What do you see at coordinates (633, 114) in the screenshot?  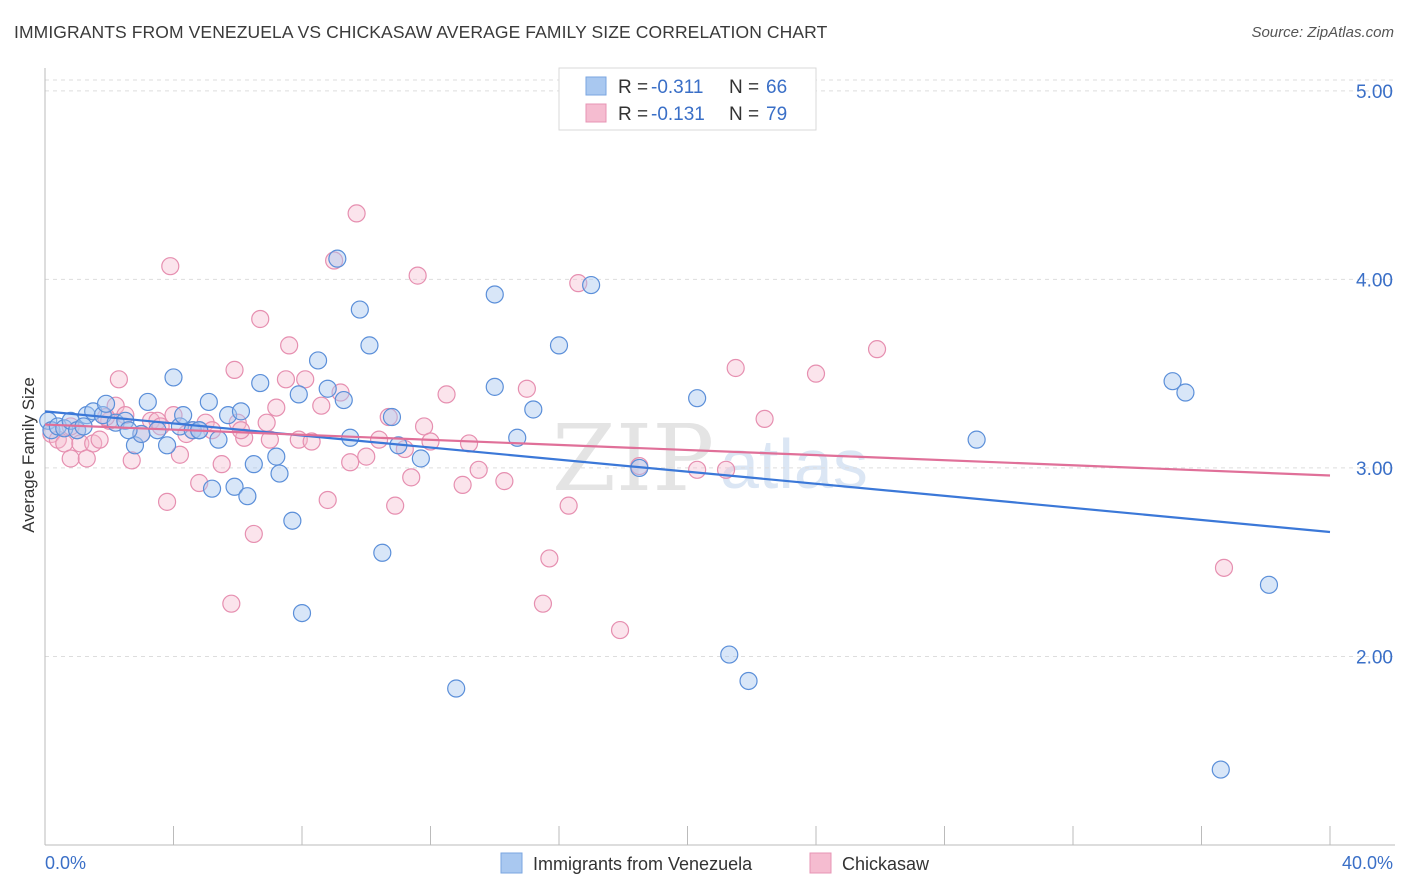 I see `legend-r-label: R =` at bounding box center [633, 114].